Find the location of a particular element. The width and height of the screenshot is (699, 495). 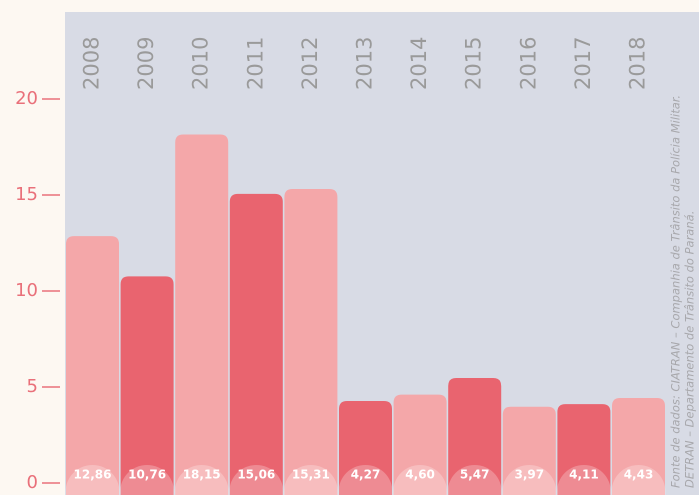

value-label: 4,60 is located at coordinates (420, 475).